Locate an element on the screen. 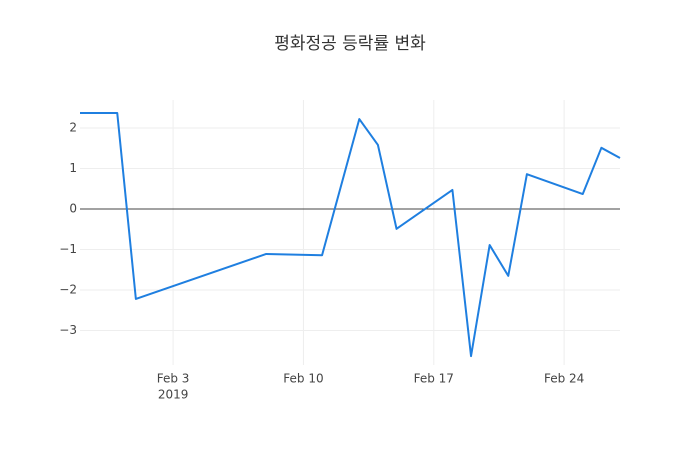 The height and width of the screenshot is (450, 700). chart-title: 평화정공 등락률 변화 is located at coordinates (350, 44).